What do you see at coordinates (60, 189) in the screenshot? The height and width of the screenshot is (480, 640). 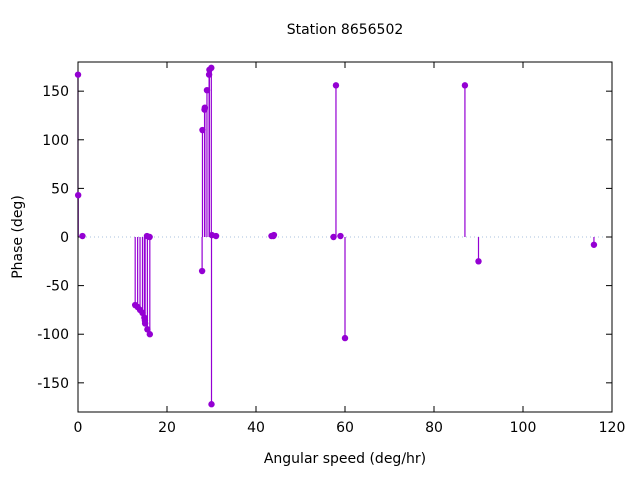 I see `y-tick-label: 50` at bounding box center [60, 189].